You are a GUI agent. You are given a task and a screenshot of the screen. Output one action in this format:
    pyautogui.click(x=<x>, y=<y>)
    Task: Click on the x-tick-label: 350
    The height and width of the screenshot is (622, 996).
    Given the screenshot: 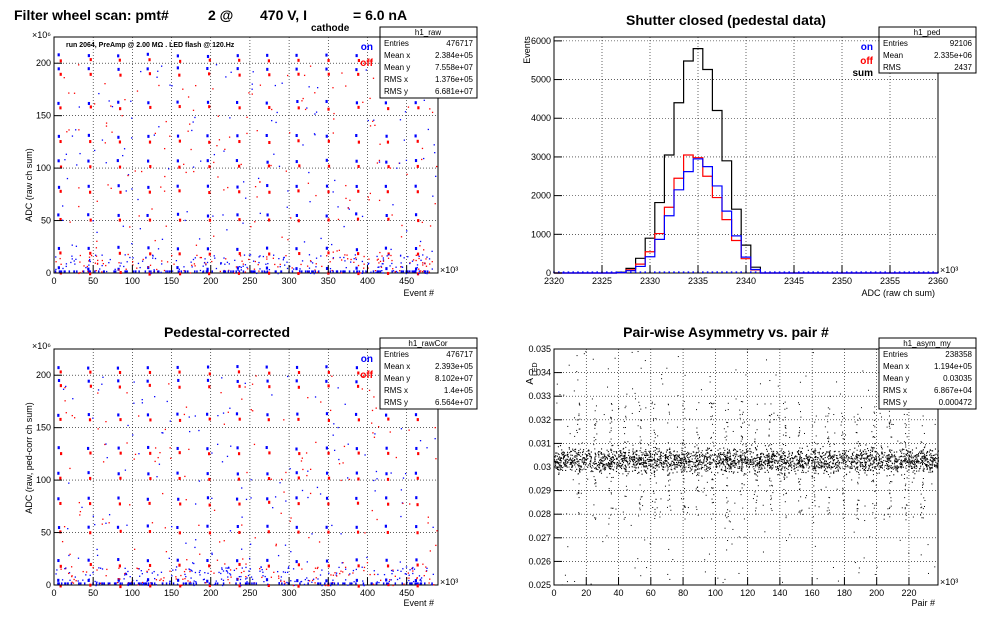 What is the action you would take?
    pyautogui.click(x=328, y=281)
    